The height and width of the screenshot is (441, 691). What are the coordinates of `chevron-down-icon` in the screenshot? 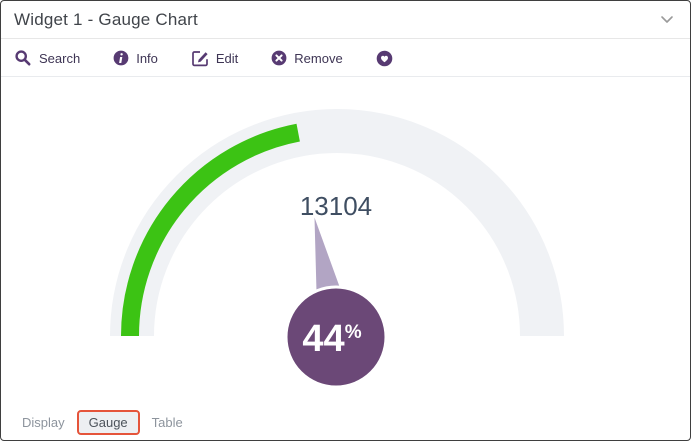 It's located at (667, 19).